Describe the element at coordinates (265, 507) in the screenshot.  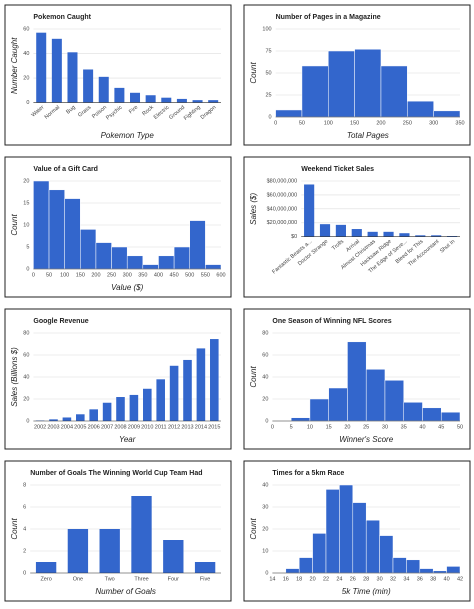
I see `y-tick-label: 30` at that location.